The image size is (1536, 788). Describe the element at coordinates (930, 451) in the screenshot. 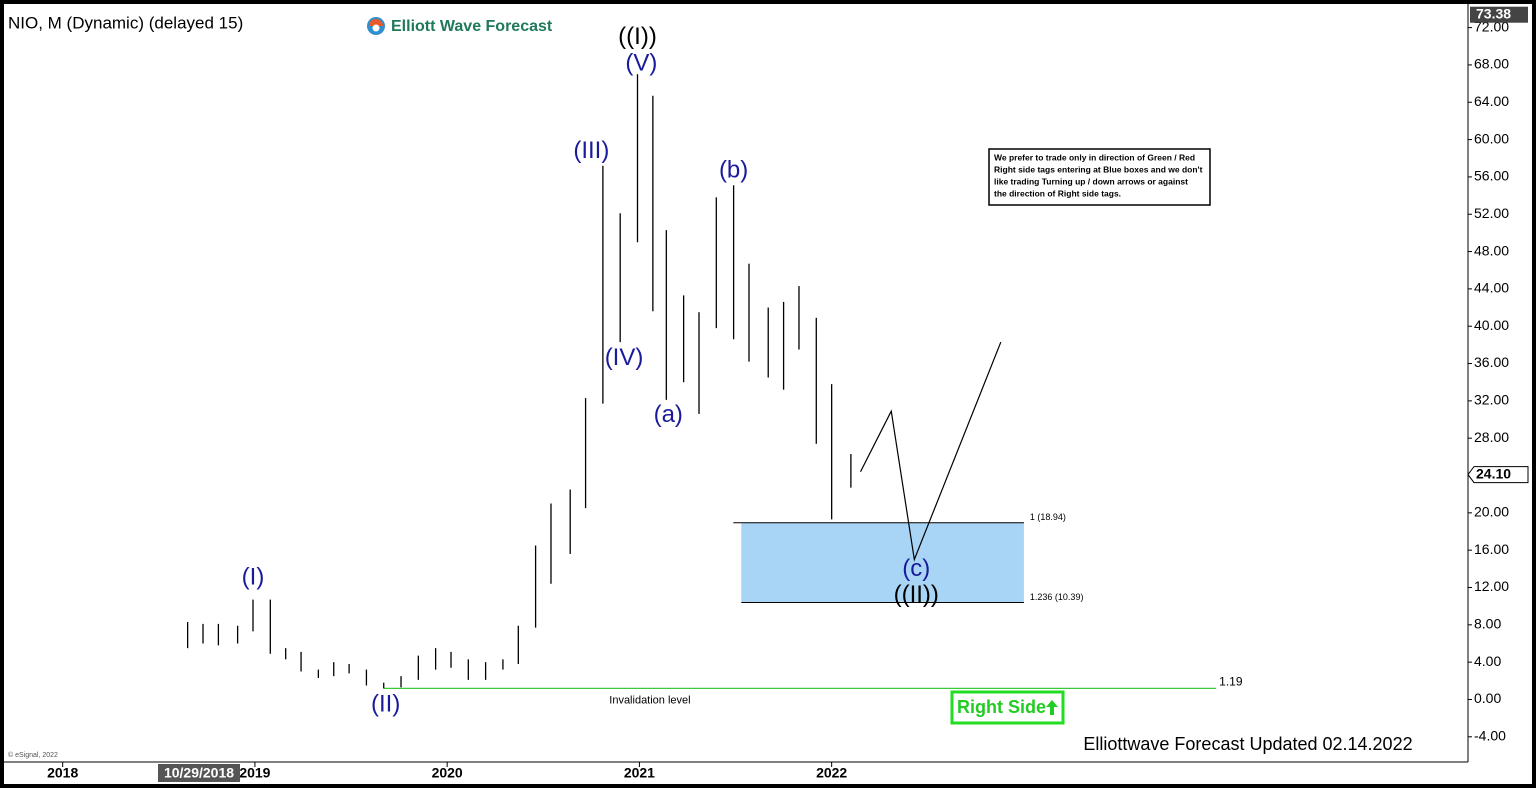

I see `projection-path` at that location.